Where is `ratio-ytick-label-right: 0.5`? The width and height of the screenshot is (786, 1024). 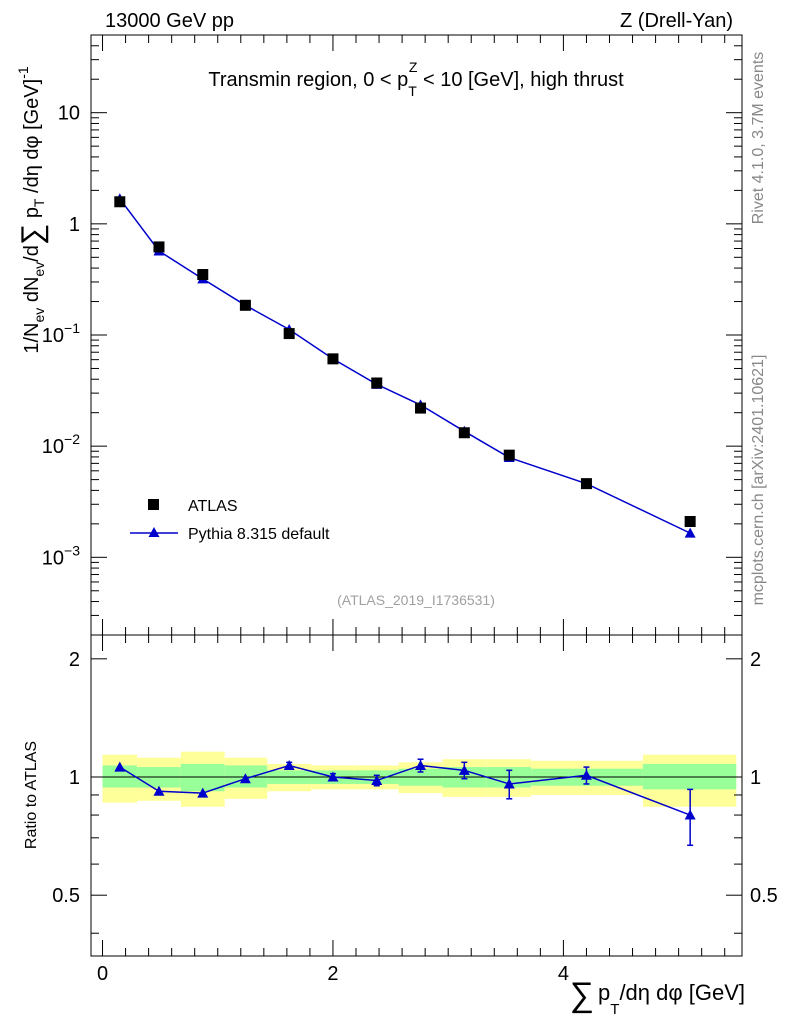 ratio-ytick-label-right: 0.5 is located at coordinates (764, 896).